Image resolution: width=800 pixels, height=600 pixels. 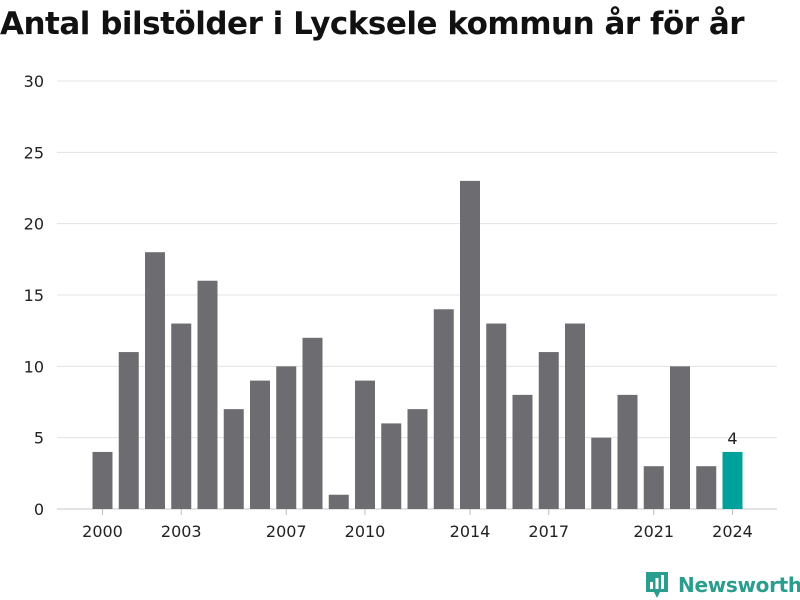 I want to click on bar-2011, so click(x=391, y=466).